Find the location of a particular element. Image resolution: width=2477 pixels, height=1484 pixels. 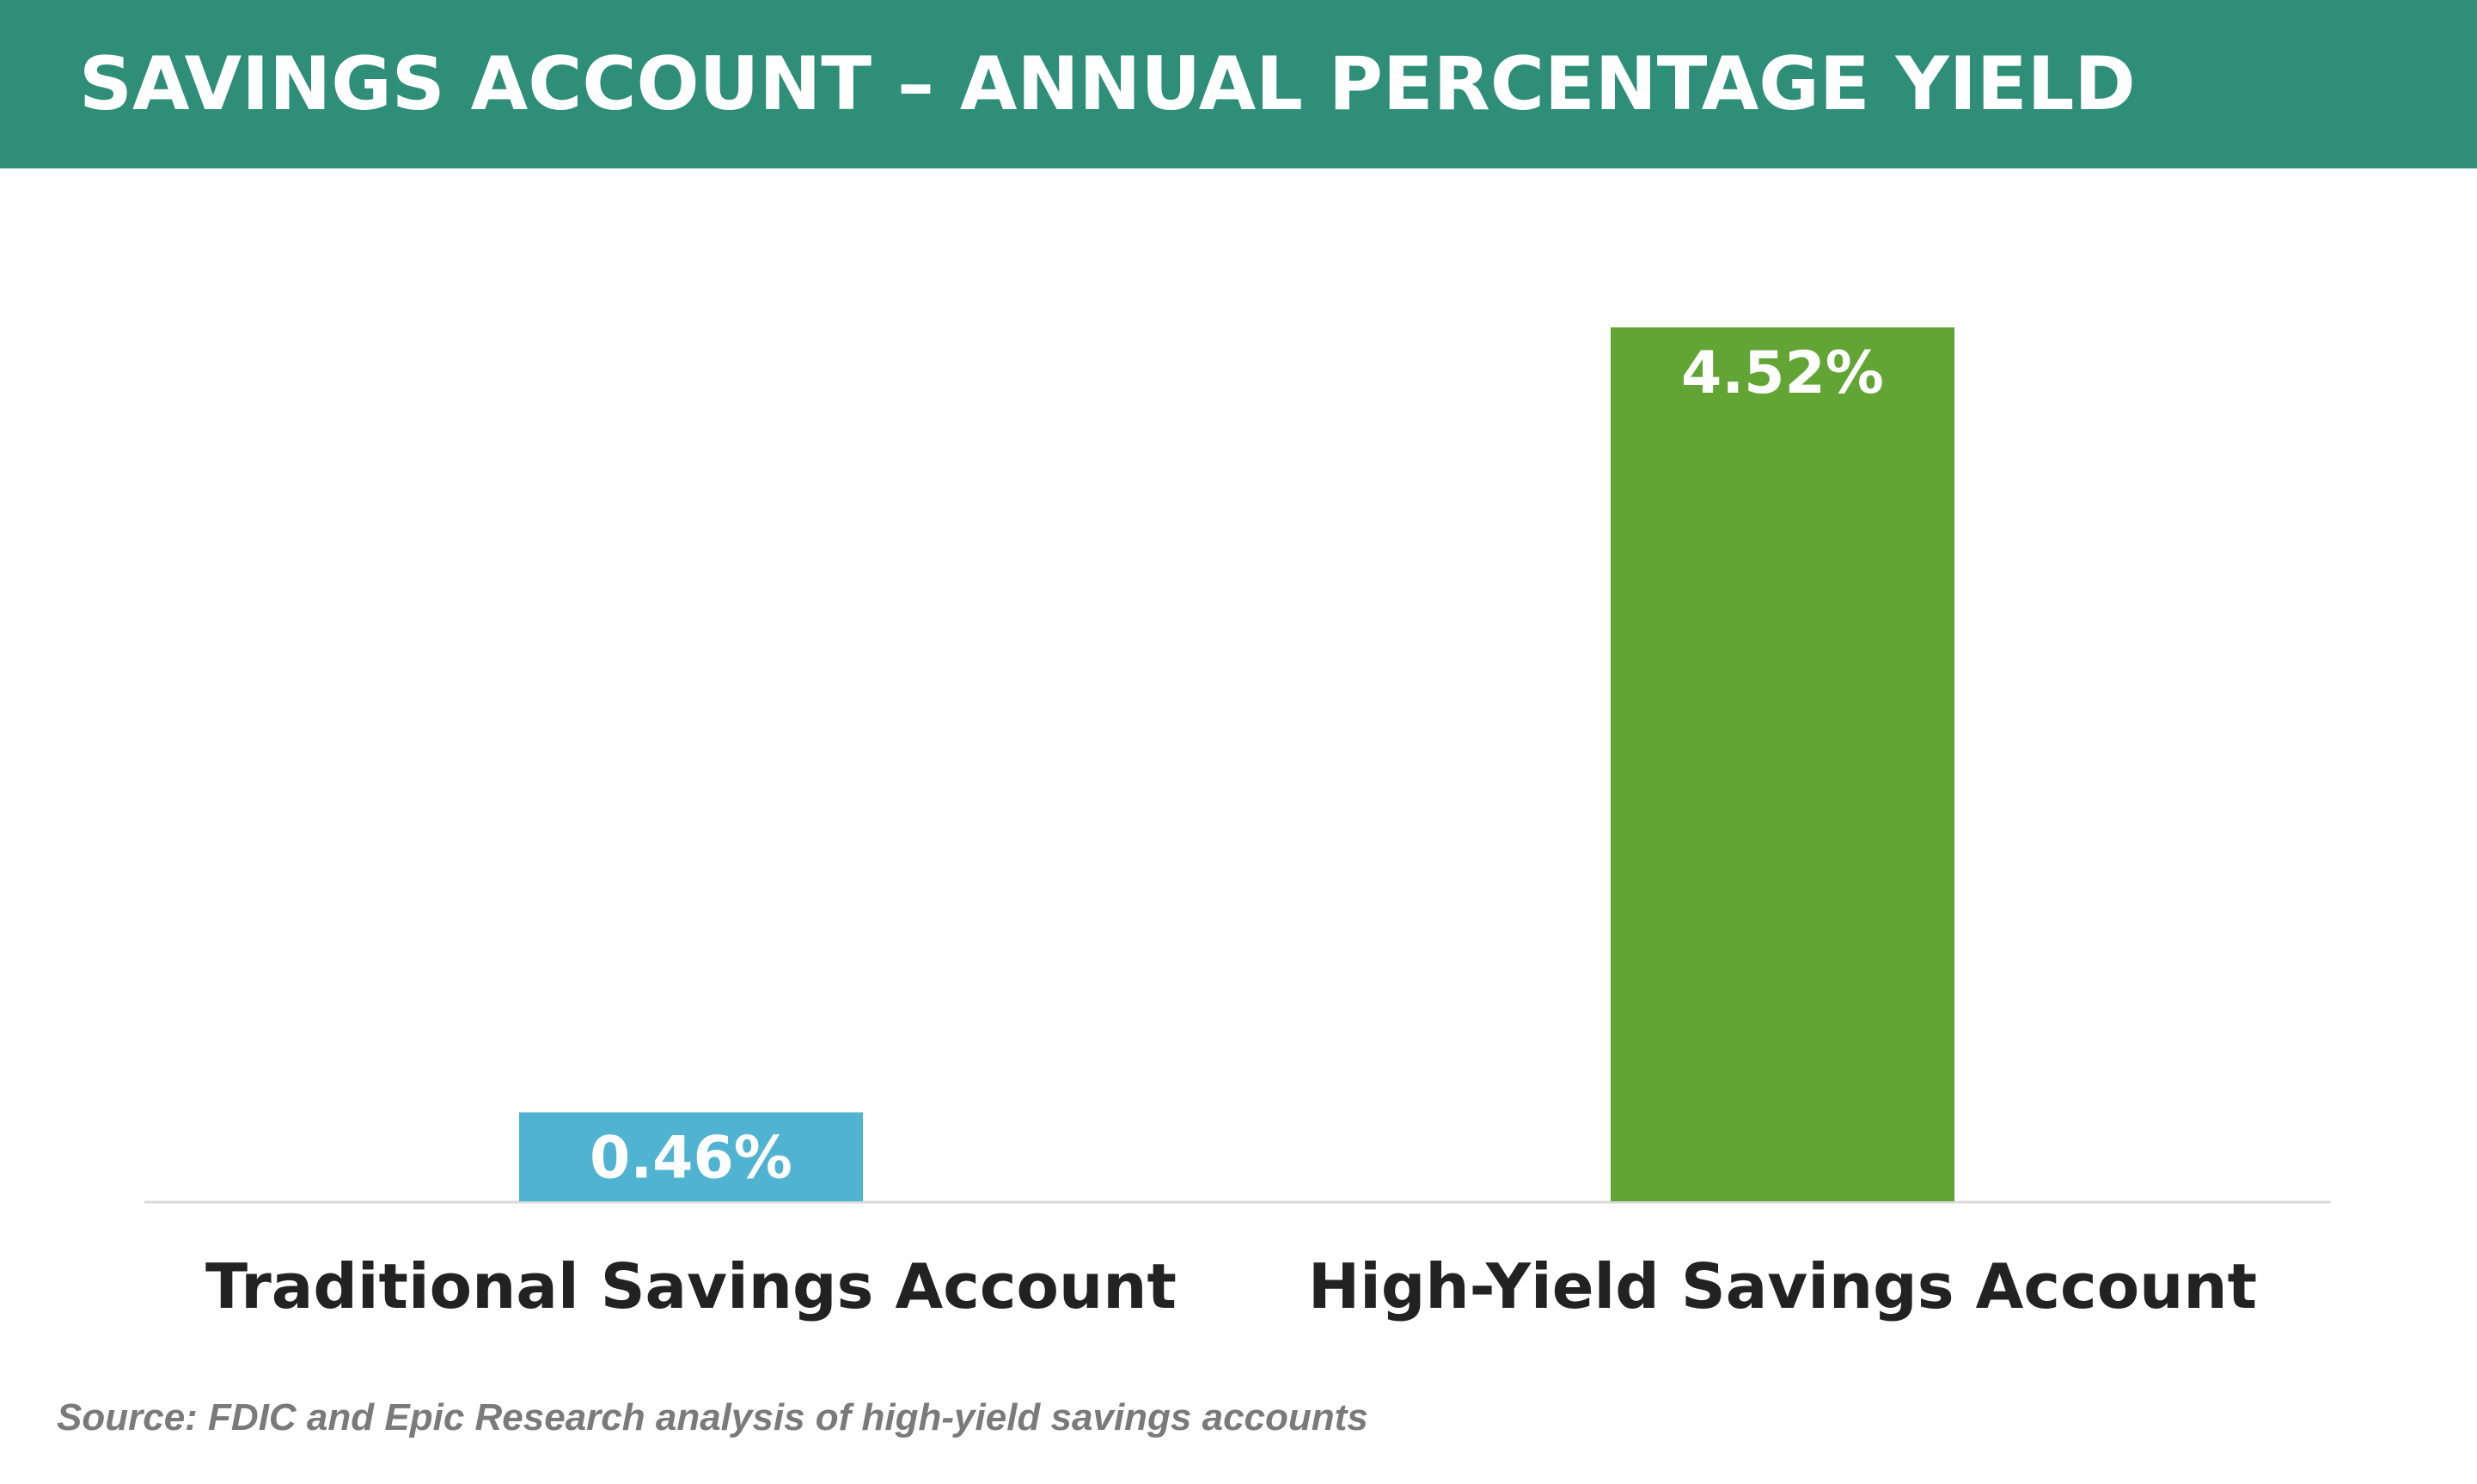

data-label-1: 0.46% is located at coordinates (691, 1159).